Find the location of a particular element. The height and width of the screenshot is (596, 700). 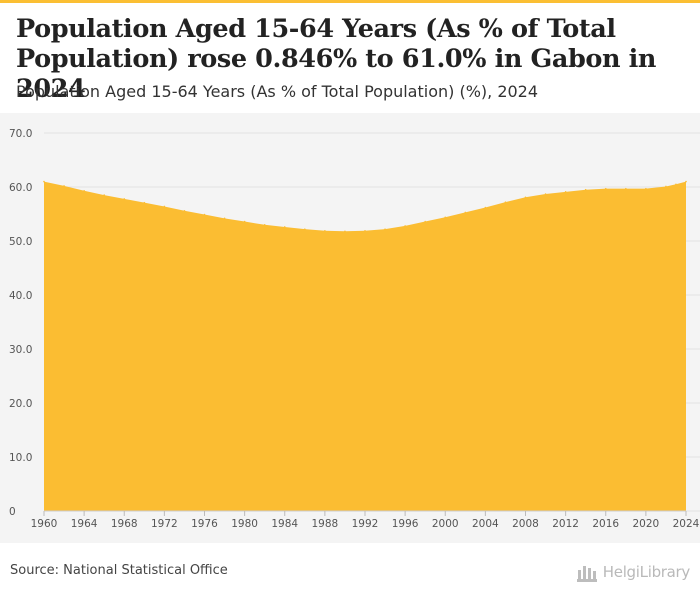

x-tick-label: 2016 is located at coordinates (605, 524).